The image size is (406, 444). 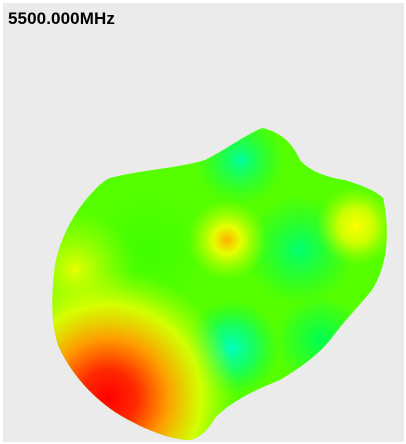 What do you see at coordinates (61, 18) in the screenshot?
I see `frequency-label: 5500.000MHz` at bounding box center [61, 18].